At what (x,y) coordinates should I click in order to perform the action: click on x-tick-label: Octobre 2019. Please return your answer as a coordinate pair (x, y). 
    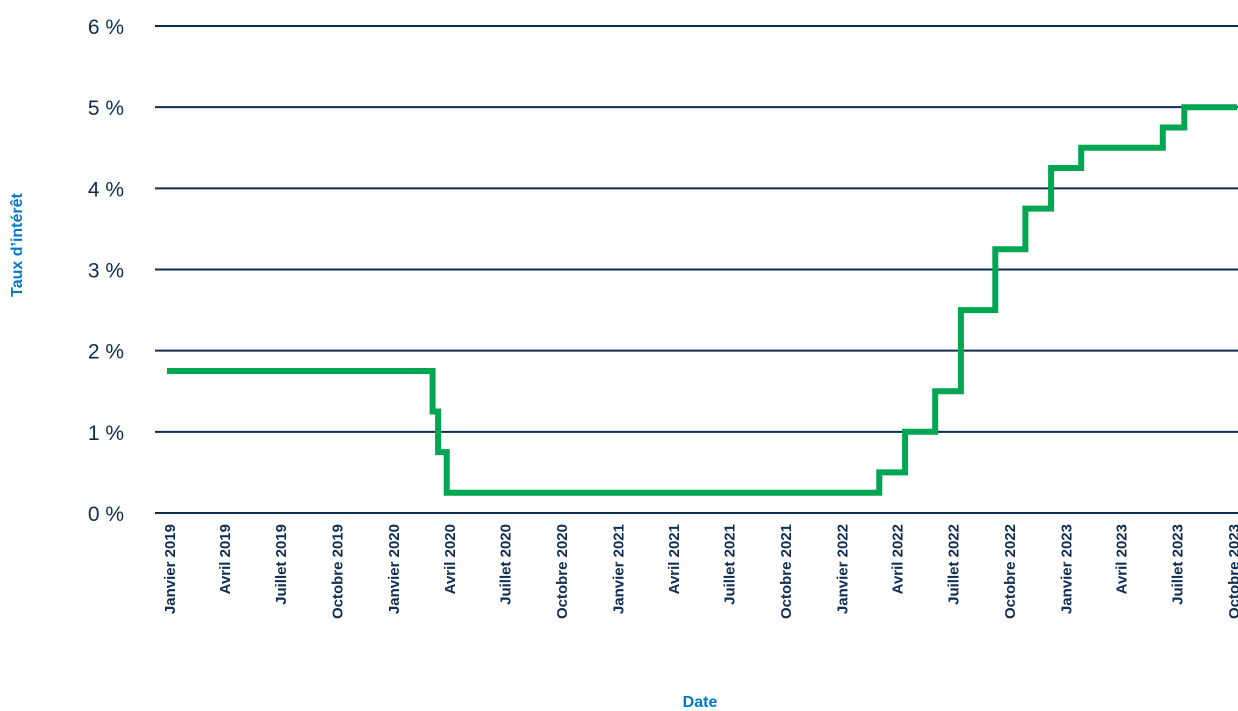
    Looking at the image, I should click on (338, 571).